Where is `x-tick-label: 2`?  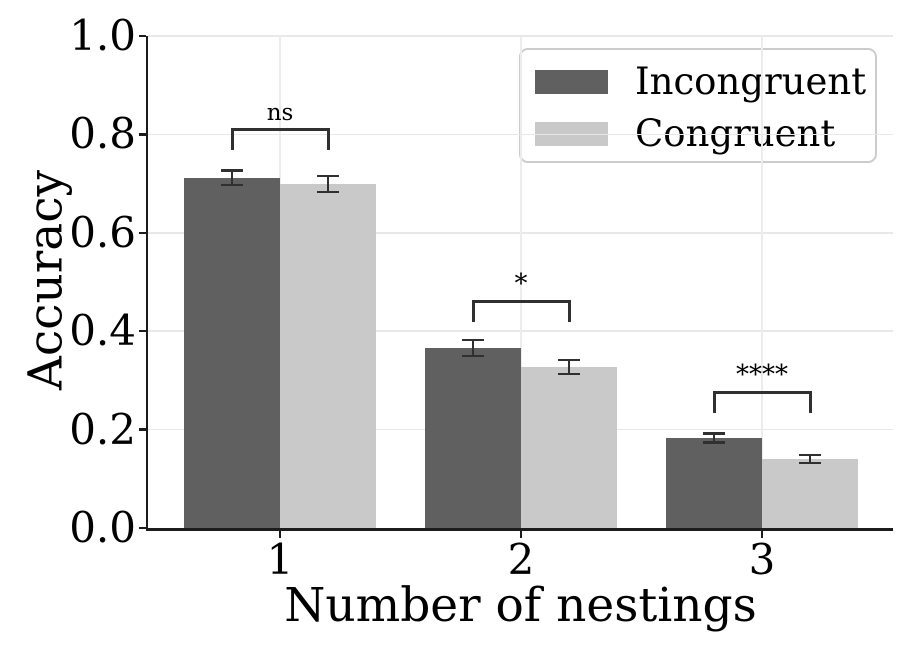
x-tick-label: 2 is located at coordinates (521, 559).